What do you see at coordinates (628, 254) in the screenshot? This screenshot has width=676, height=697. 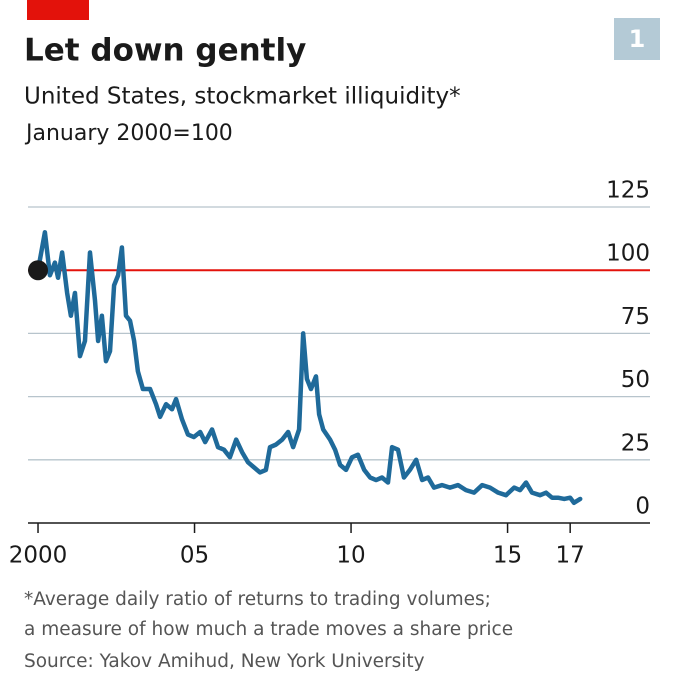 I see `y-tick-label: 100` at bounding box center [628, 254].